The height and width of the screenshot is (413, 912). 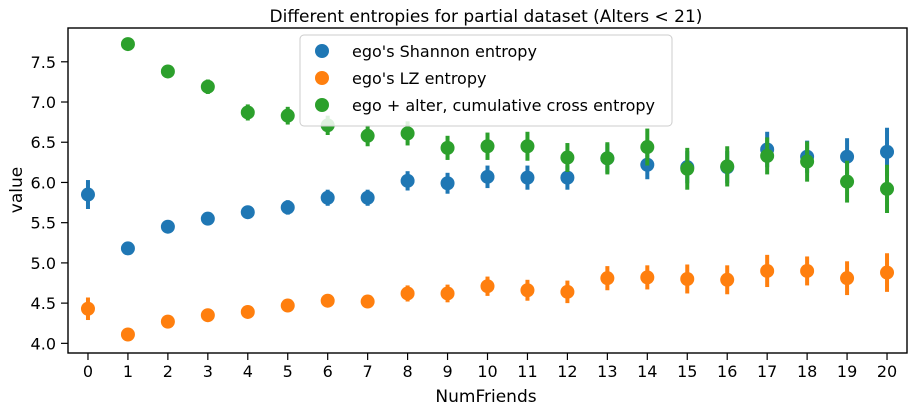 I want to click on x-tick-label: 15, so click(x=687, y=371).